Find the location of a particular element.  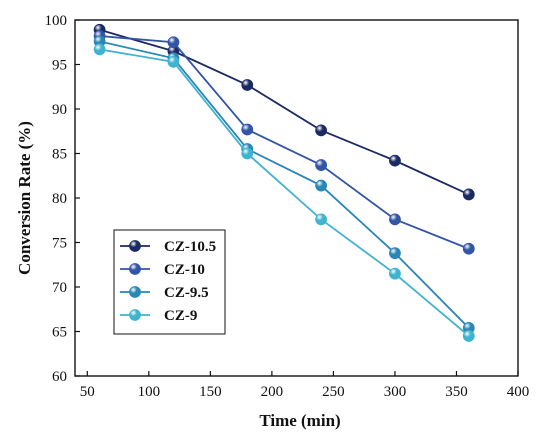

x-tick-label: 400 is located at coordinates (518, 392).